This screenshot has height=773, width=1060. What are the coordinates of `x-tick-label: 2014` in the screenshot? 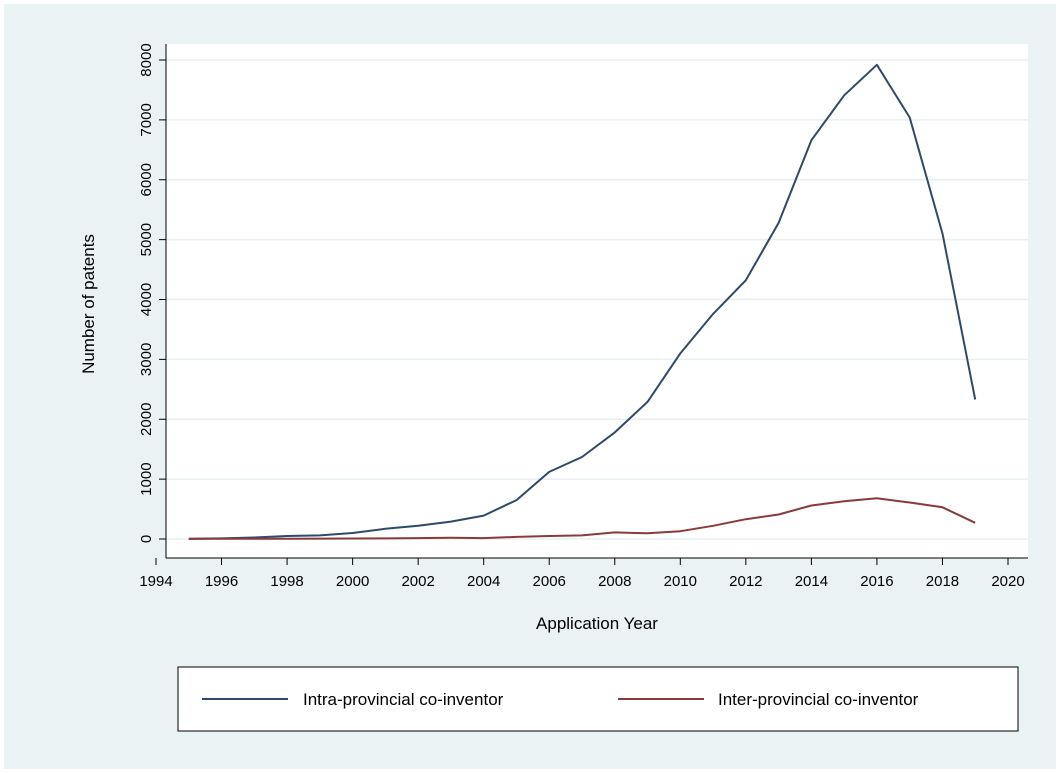 It's located at (811, 581).